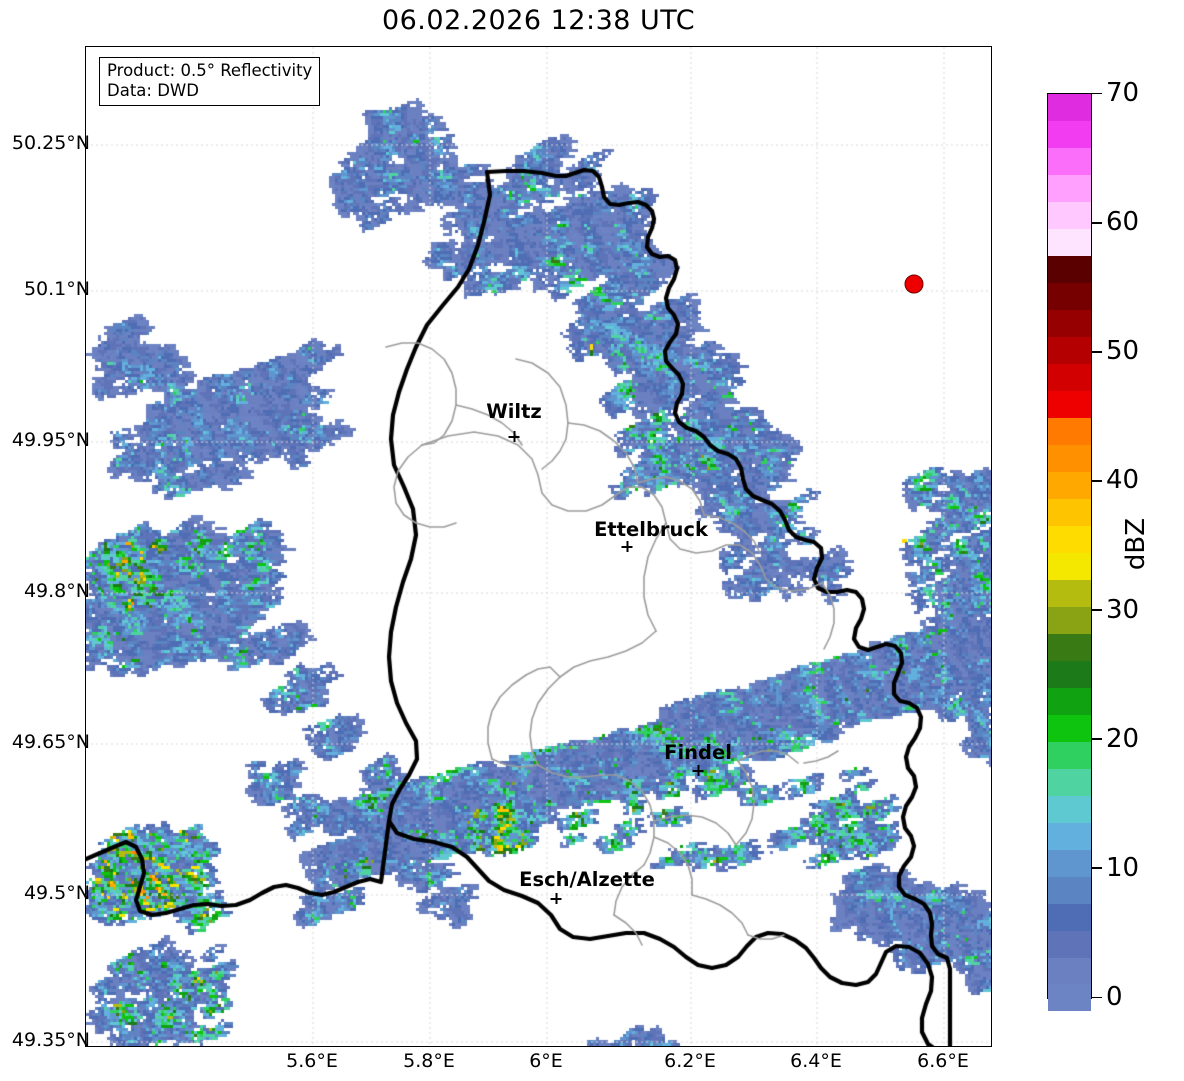 The image size is (1184, 1081). Describe the element at coordinates (943, 1061) in the screenshot. I see `x-axis-tick: 6.6°E` at that location.